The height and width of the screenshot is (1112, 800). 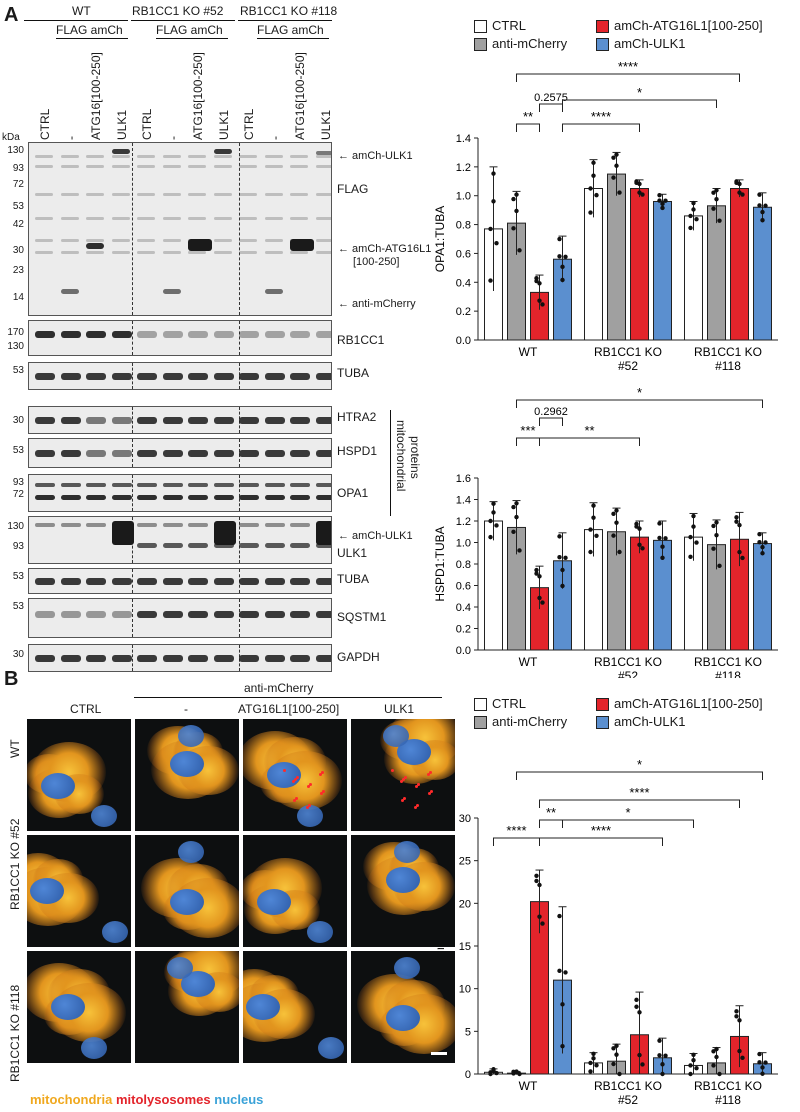 What do you see at coordinates (762, 597) in the screenshot?
I see `bar` at bounding box center [762, 597].